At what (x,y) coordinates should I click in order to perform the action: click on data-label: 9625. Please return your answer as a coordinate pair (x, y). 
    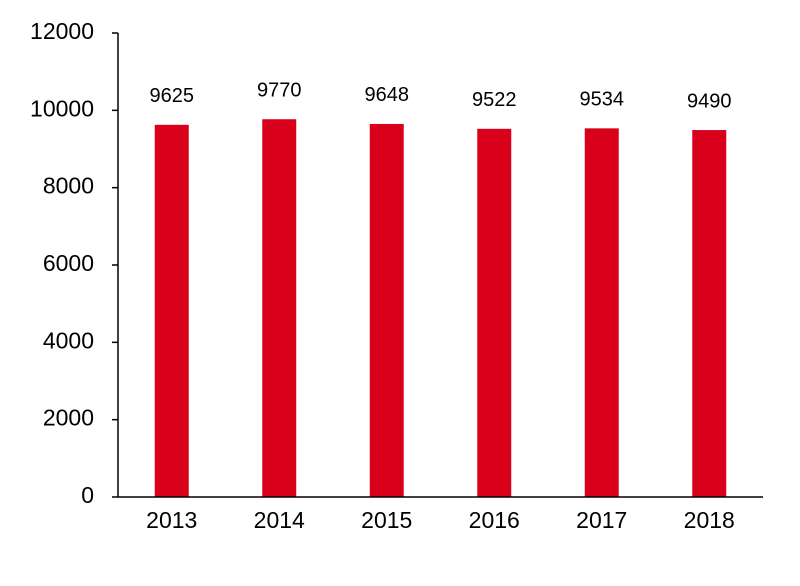
    Looking at the image, I should click on (172, 96).